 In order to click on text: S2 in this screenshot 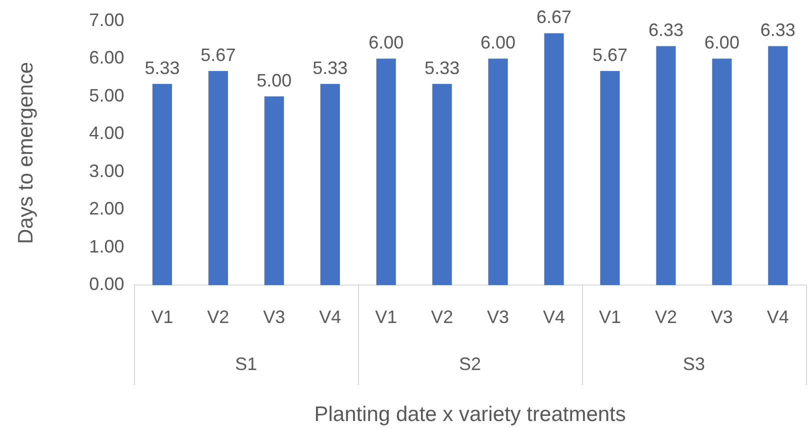, I will do `click(470, 364)`.